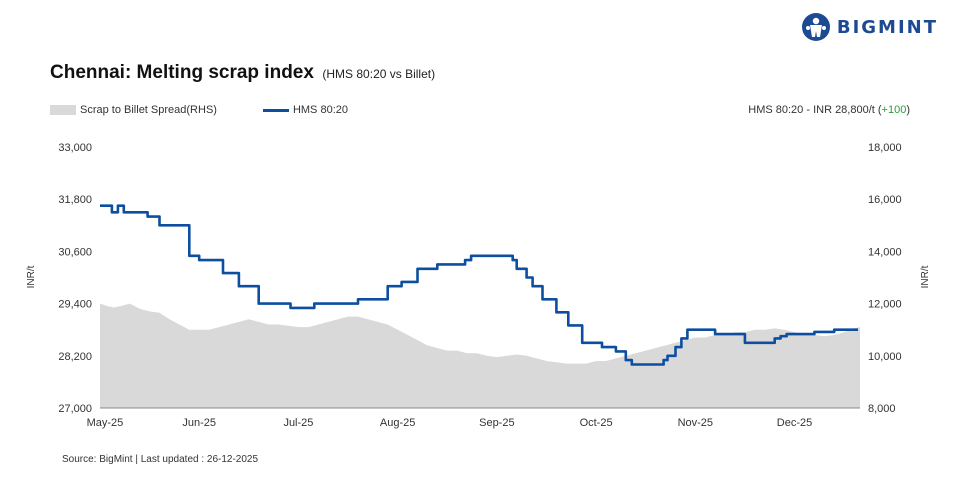 The height and width of the screenshot is (480, 960). Describe the element at coordinates (148, 110) in the screenshot. I see `legend-area-label: Scrap to Billet Spread(RHS)` at that location.